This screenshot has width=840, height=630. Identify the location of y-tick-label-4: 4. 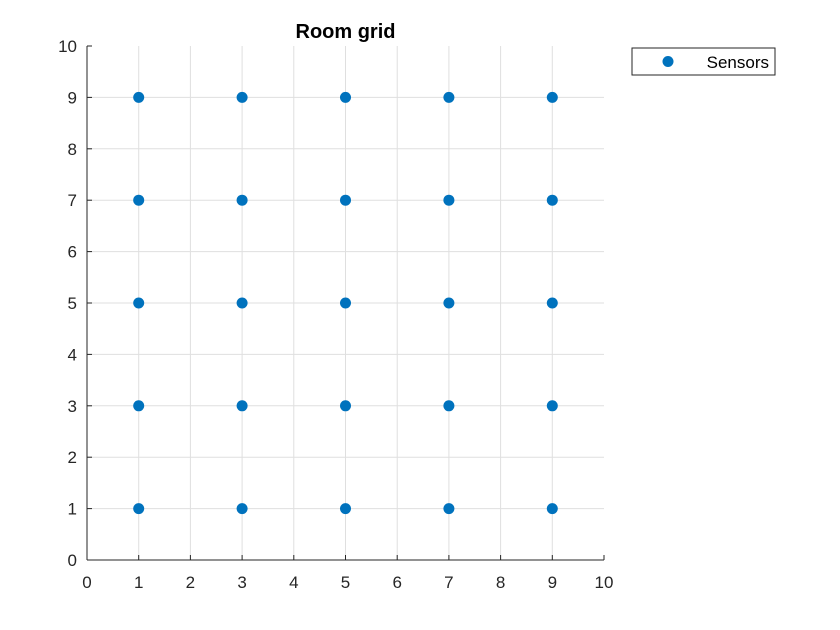
(72, 354).